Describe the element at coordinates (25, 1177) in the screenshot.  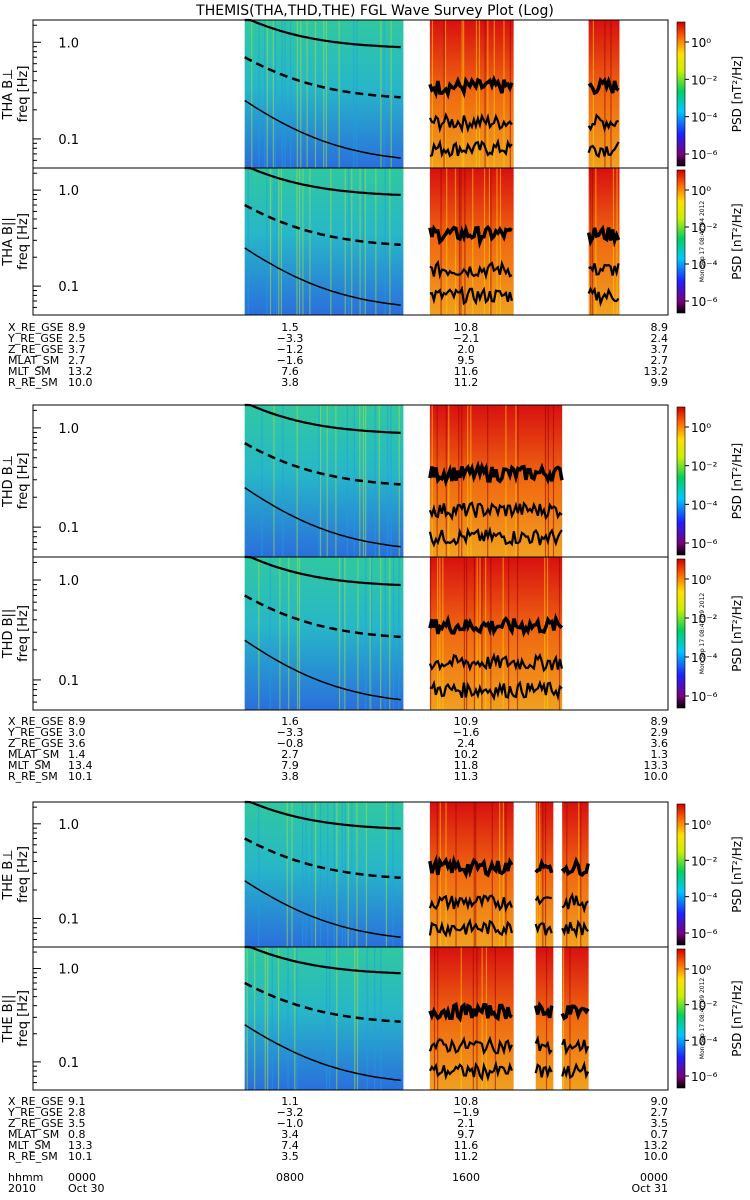
I see `time-axis-label: hhmm` at that location.